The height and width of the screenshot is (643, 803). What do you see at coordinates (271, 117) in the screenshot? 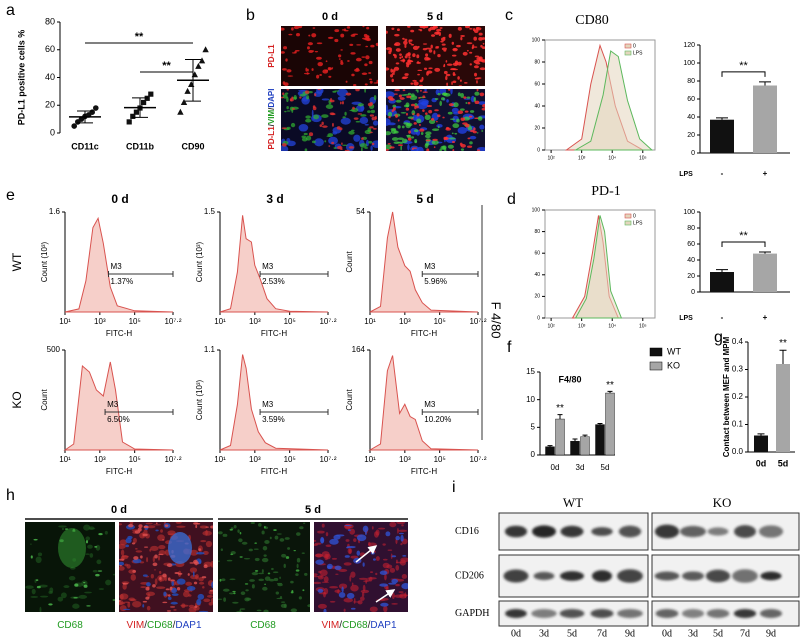
I see `label-part: VIM` at bounding box center [271, 117].